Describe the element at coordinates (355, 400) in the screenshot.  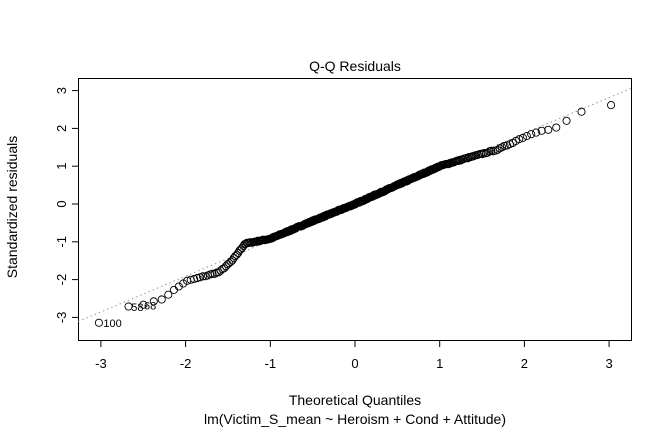
I see `x-axis-label: Theoretical Quantiles` at that location.